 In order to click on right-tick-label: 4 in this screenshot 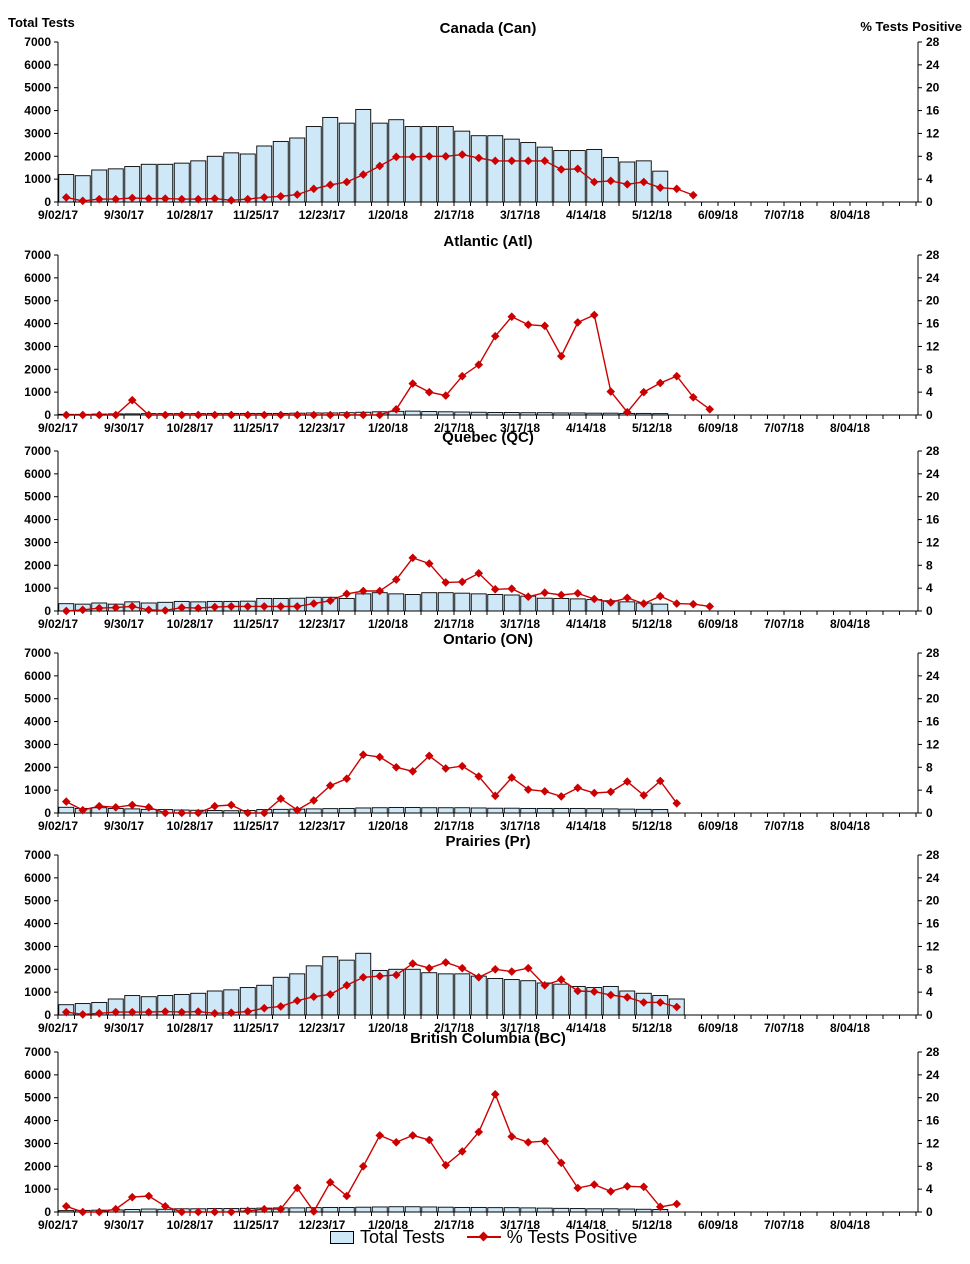, I will do `click(929, 790)`.